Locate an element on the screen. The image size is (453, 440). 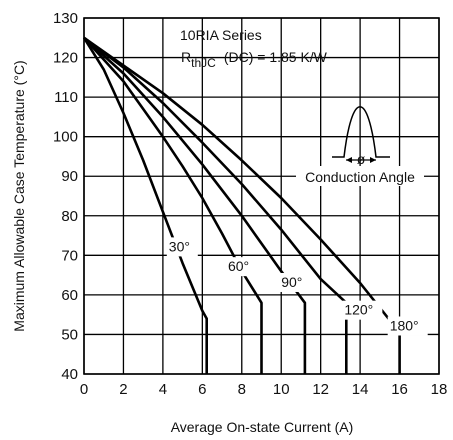
rth-label: RthJC (DC) = 1.85 K/W is located at coordinates (254, 59).